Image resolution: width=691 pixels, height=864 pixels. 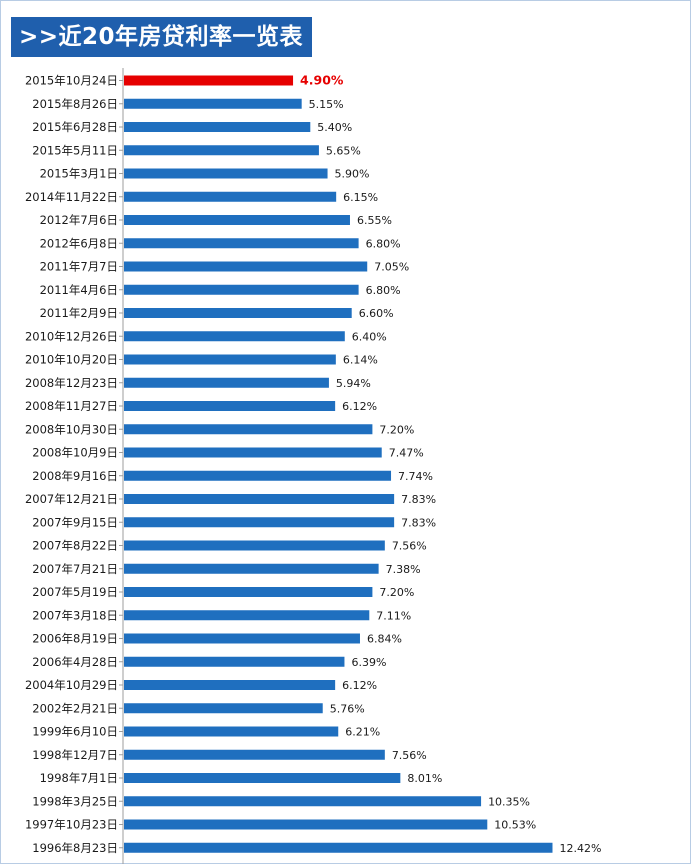 I want to click on value-label: 5.65%, so click(x=343, y=150).